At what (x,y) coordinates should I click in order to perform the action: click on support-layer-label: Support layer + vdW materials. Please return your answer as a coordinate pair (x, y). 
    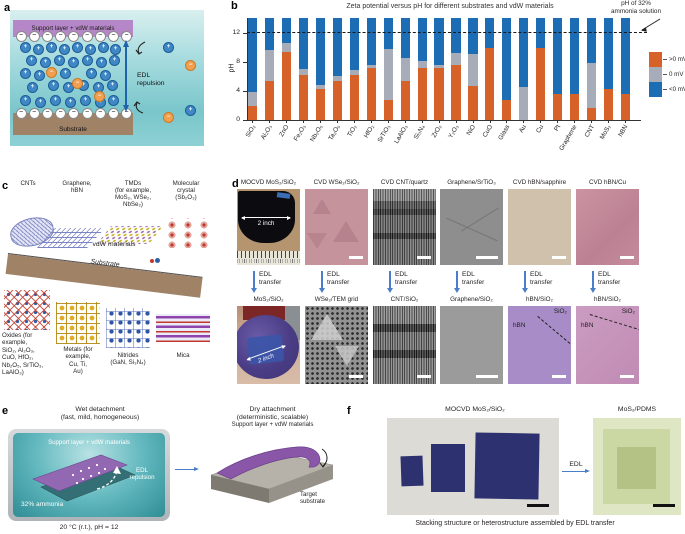
    Looking at the image, I should click on (89, 442).